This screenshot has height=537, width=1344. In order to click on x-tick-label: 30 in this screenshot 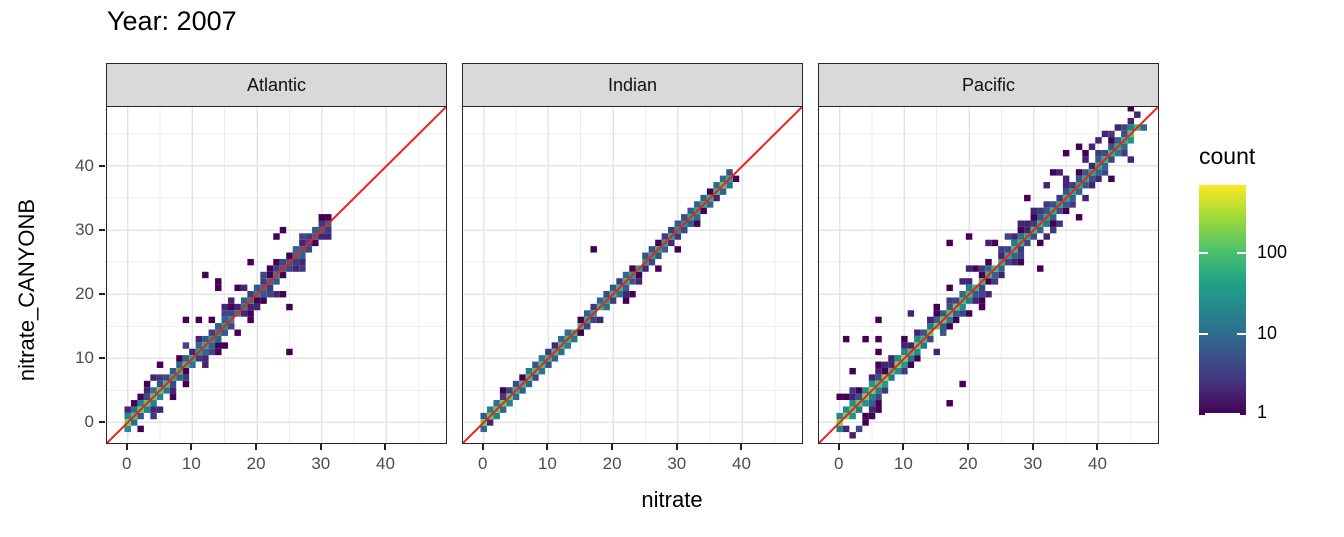, I will do `click(677, 463)`.